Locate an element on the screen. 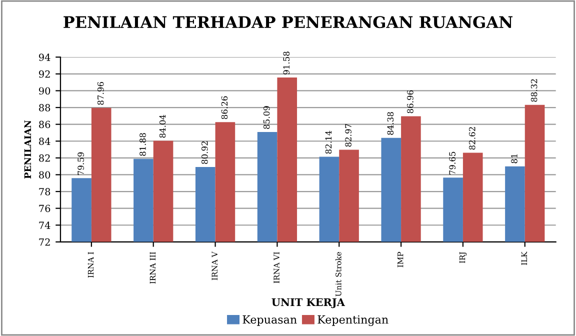 This screenshot has width=576, height=336. y-axis-title: PENILAIAN is located at coordinates (27, 149).